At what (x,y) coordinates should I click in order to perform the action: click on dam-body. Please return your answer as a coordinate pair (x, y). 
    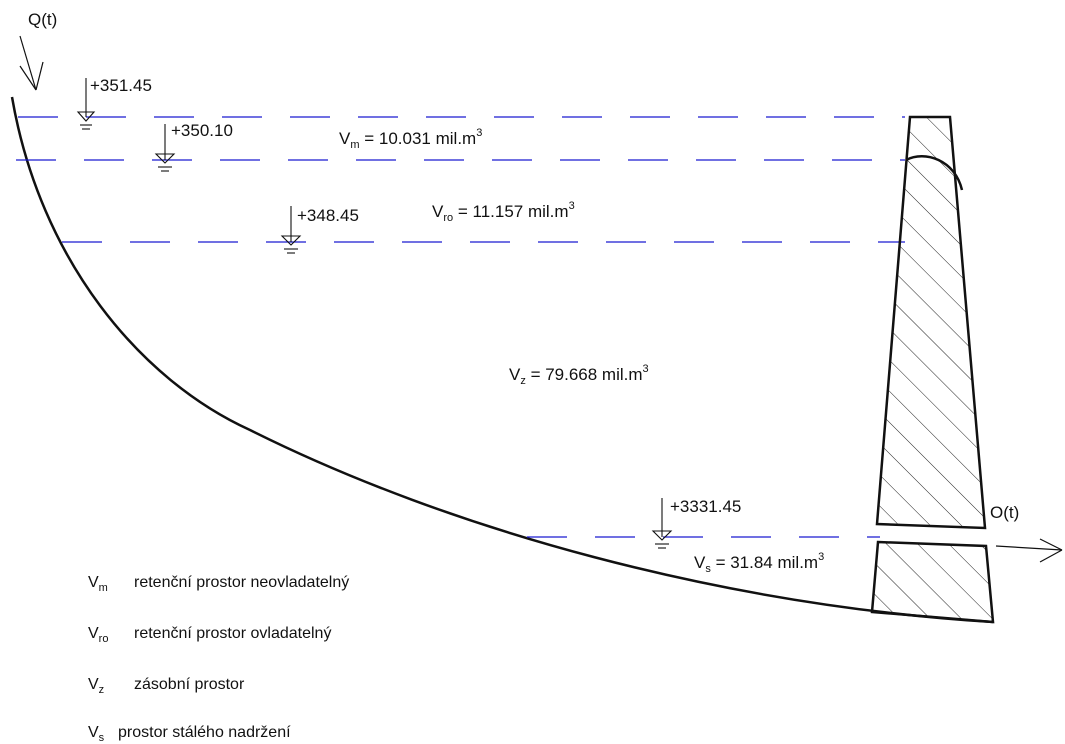
    Looking at the image, I should click on (931, 322).